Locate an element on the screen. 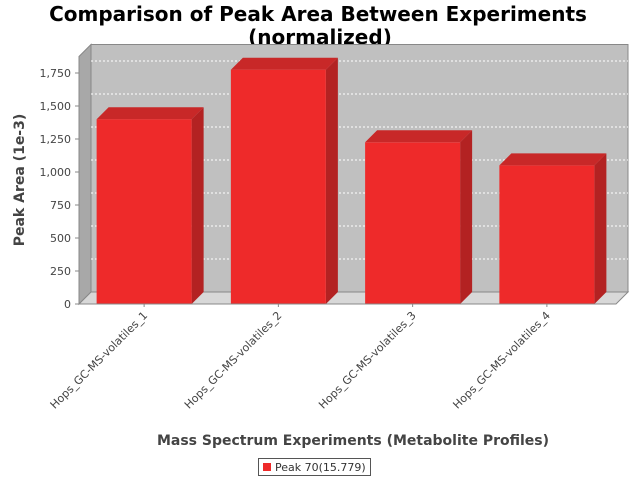  legend: Peak 70(15.779) is located at coordinates (314, 467).